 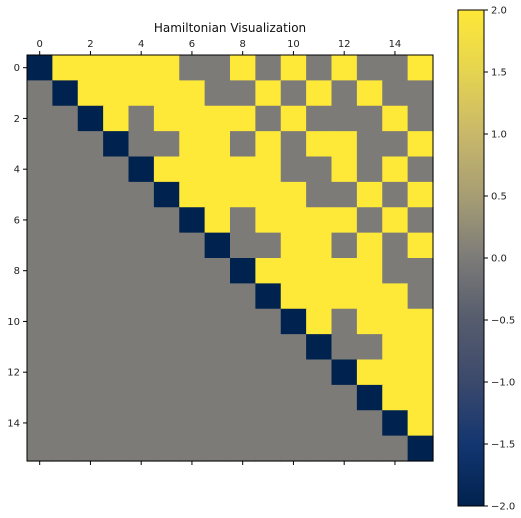 I want to click on heatmap-cell-r12-c13, so click(x=369, y=372).